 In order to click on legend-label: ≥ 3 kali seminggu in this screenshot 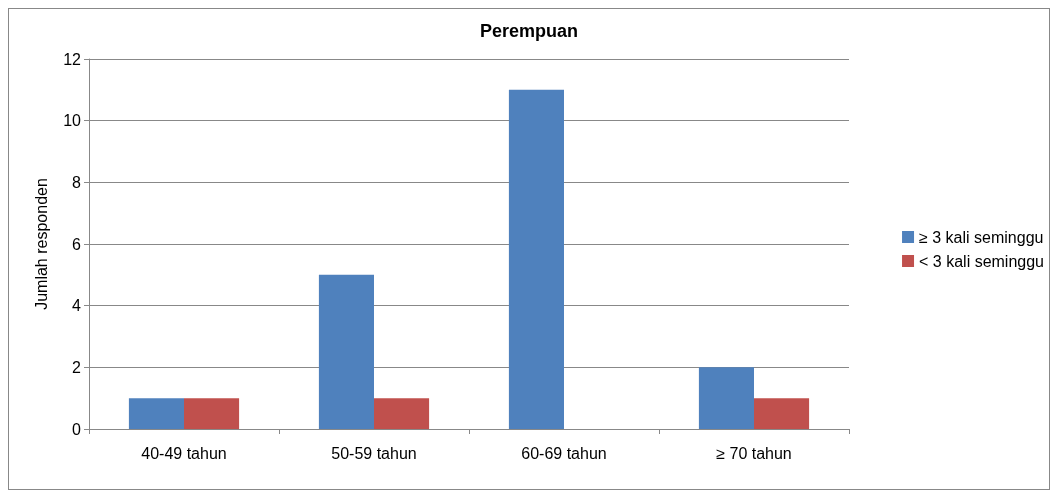, I will do `click(981, 237)`.